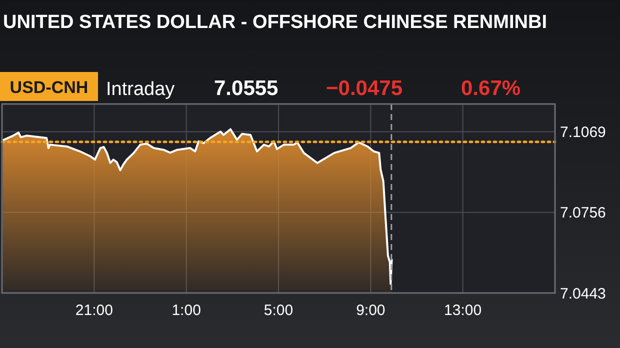 The height and width of the screenshot is (348, 620). Describe the element at coordinates (275, 22) in the screenshot. I see `chart-title: UNITED STATES DOLLAR - OFFSHORE CHINESE RENMINBI` at that location.